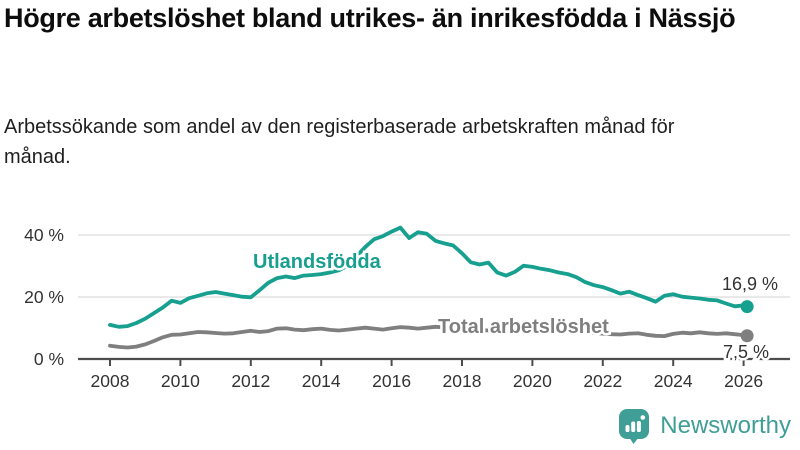  I want to click on series-label: Total arbetslöshet, so click(523, 327).